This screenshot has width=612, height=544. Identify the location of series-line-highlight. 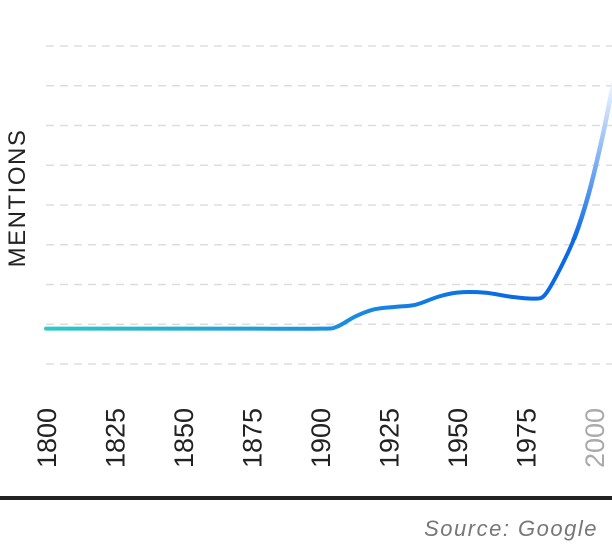
(591, 160).